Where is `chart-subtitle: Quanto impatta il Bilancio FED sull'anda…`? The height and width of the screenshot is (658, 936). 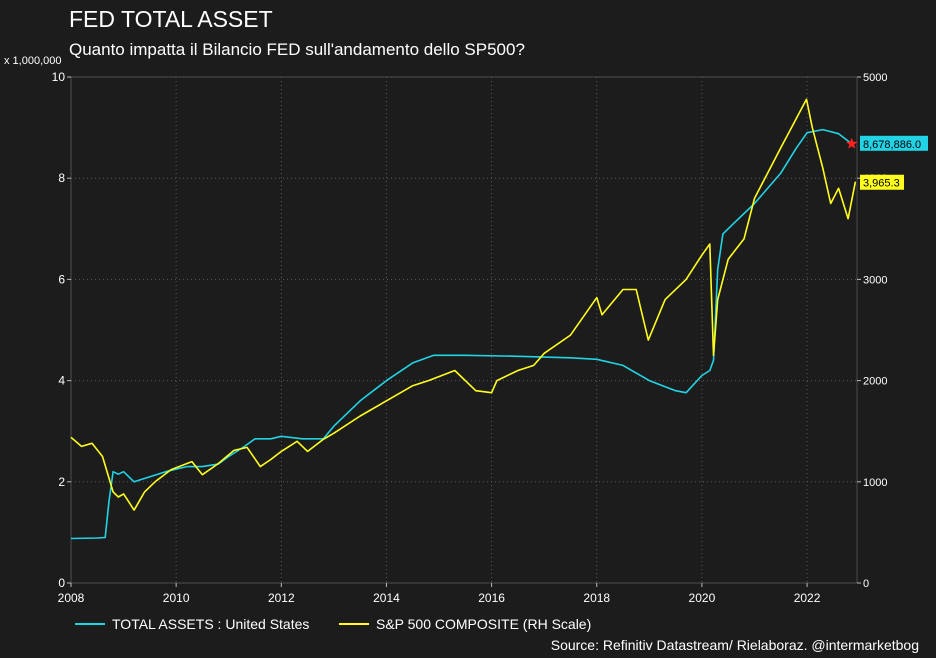
chart-subtitle: Quanto impatta il Bilancio FED sull'anda… is located at coordinates (297, 49).